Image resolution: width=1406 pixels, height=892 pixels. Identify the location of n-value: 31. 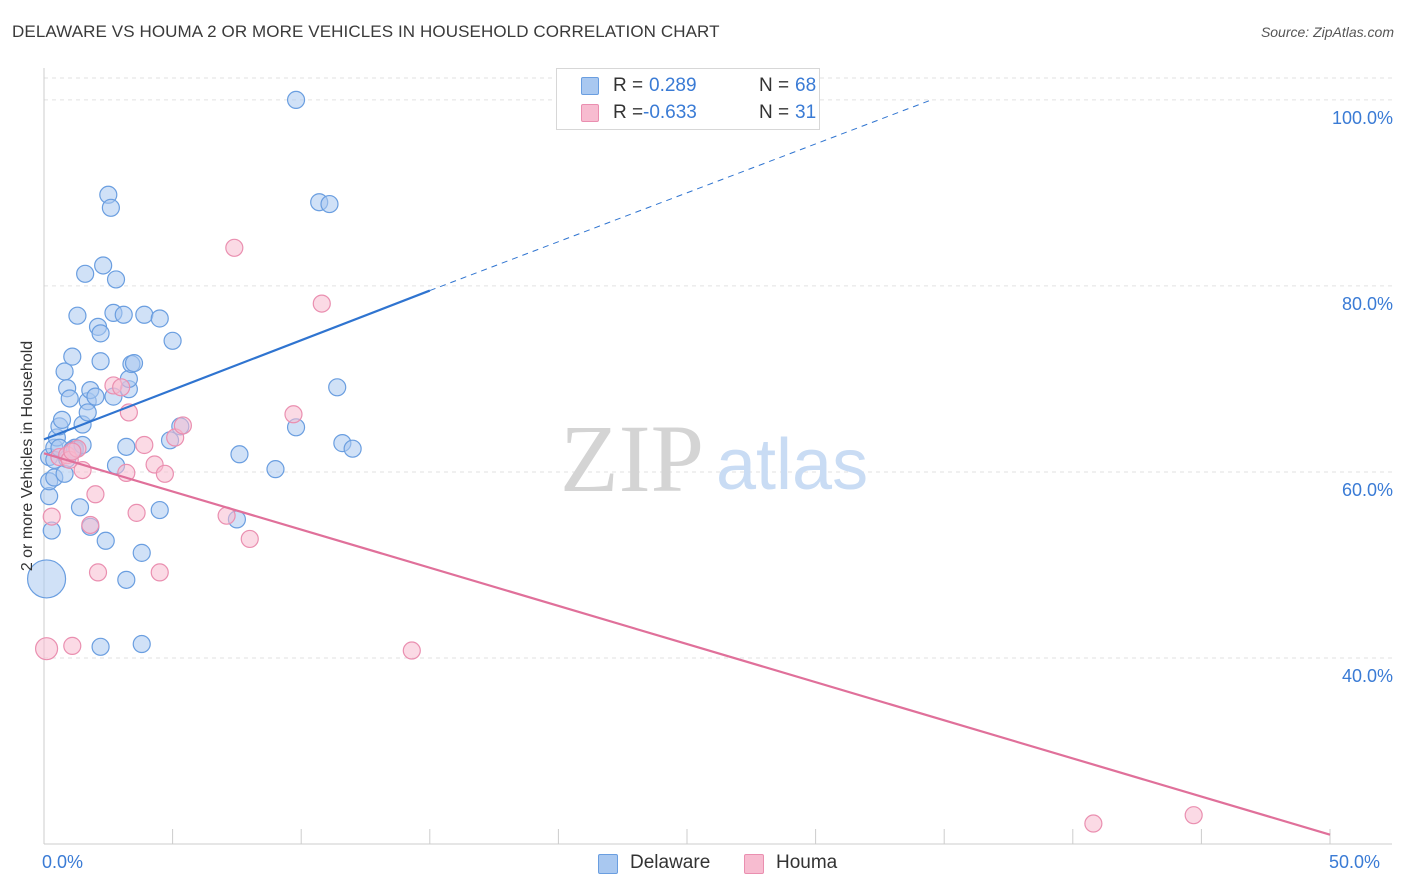
(806, 112).